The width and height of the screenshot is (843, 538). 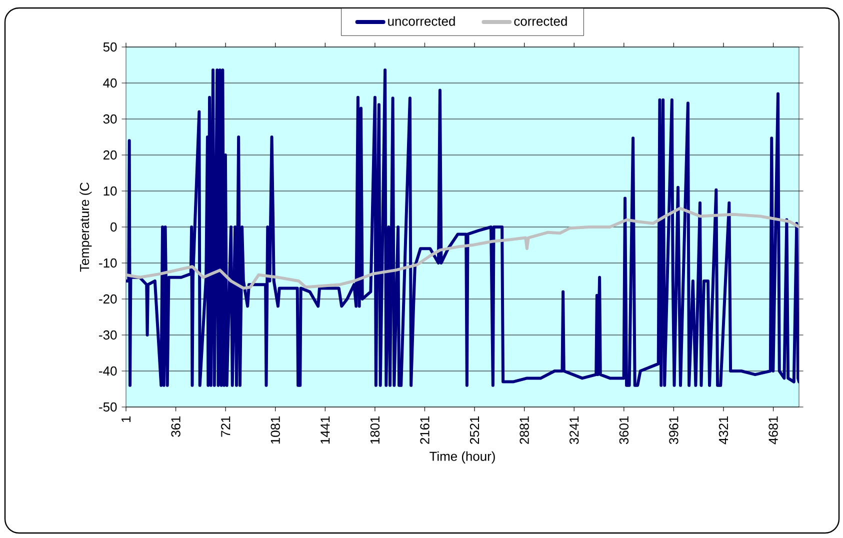 I want to click on y-tick-label: 20, so click(x=110, y=155).